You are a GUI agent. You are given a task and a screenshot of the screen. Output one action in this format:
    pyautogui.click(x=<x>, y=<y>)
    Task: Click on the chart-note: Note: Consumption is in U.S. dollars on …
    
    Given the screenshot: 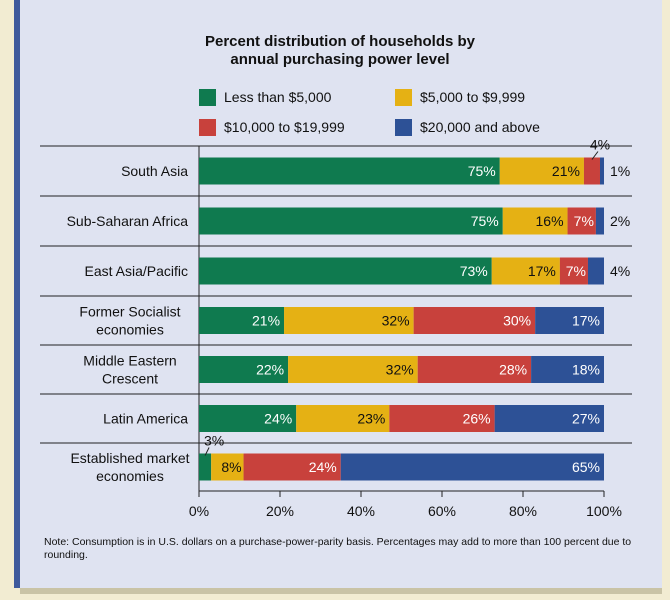 What is the action you would take?
    pyautogui.click(x=338, y=548)
    